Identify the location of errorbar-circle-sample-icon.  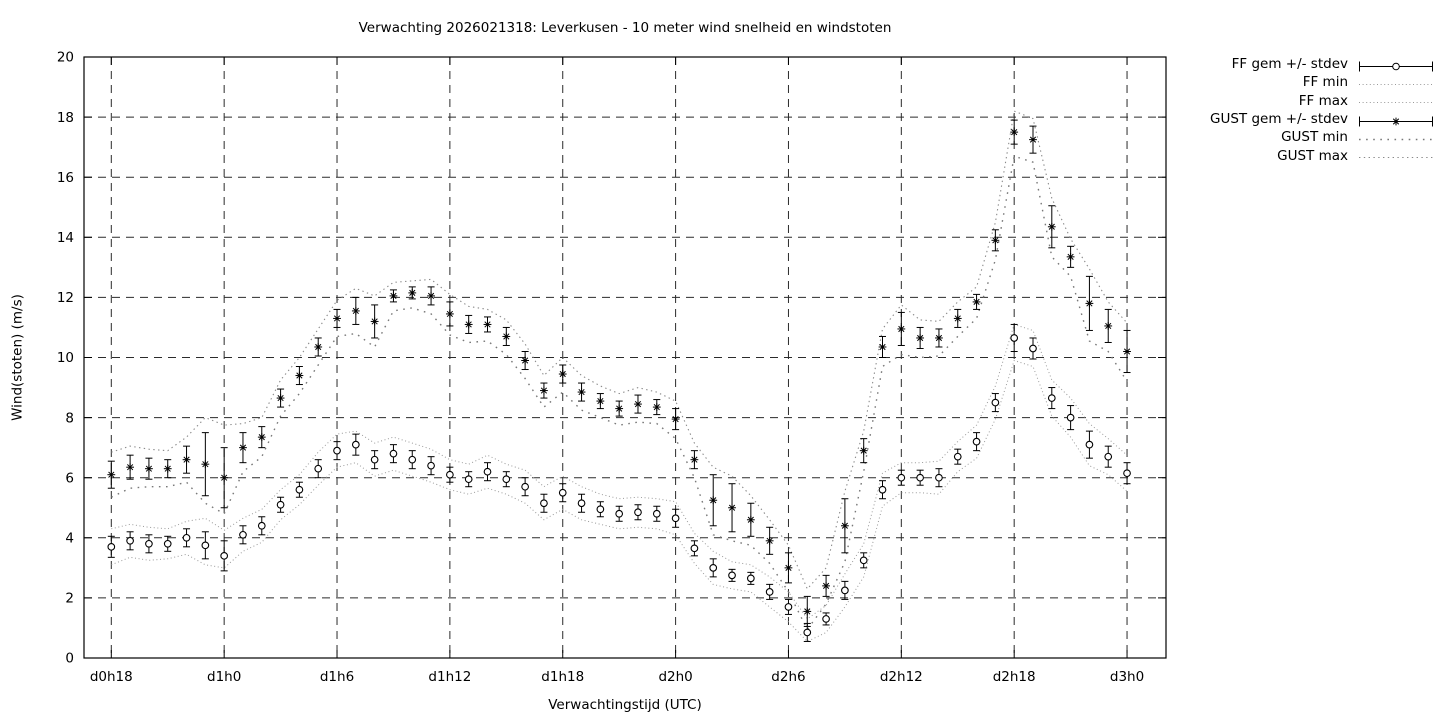
(1396, 65).